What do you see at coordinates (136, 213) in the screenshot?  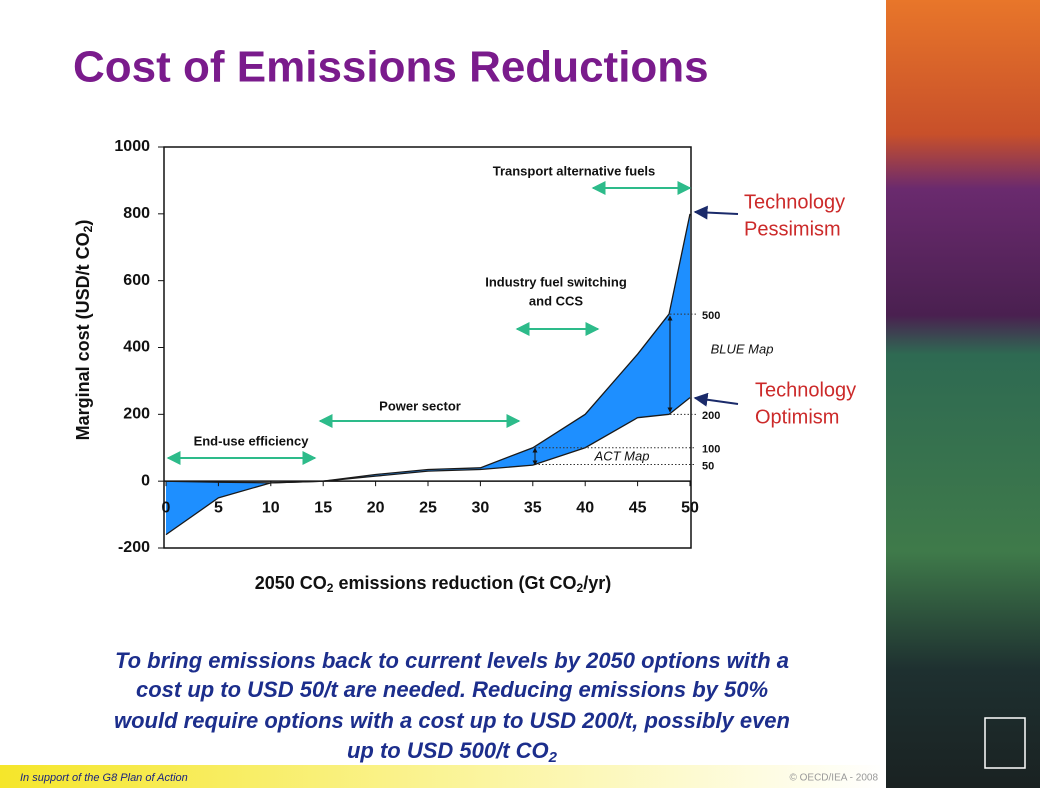 I see `y-tick-label: 800` at bounding box center [136, 213].